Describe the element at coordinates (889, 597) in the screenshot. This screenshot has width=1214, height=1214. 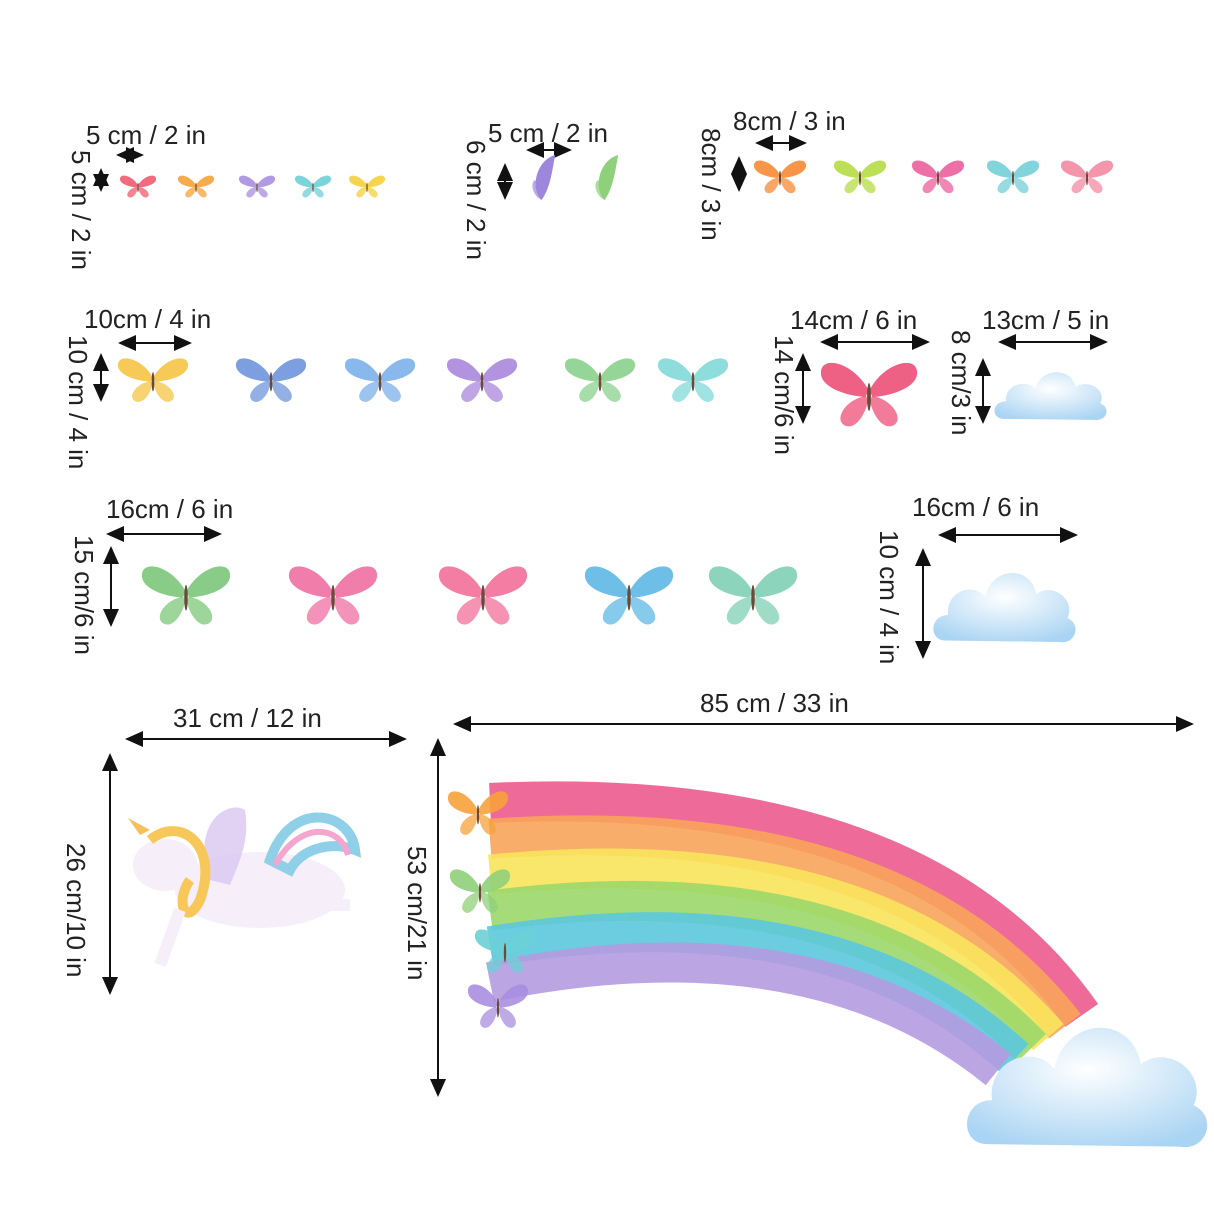
I see `g8-height-label: 10 cm / 4 in` at that location.